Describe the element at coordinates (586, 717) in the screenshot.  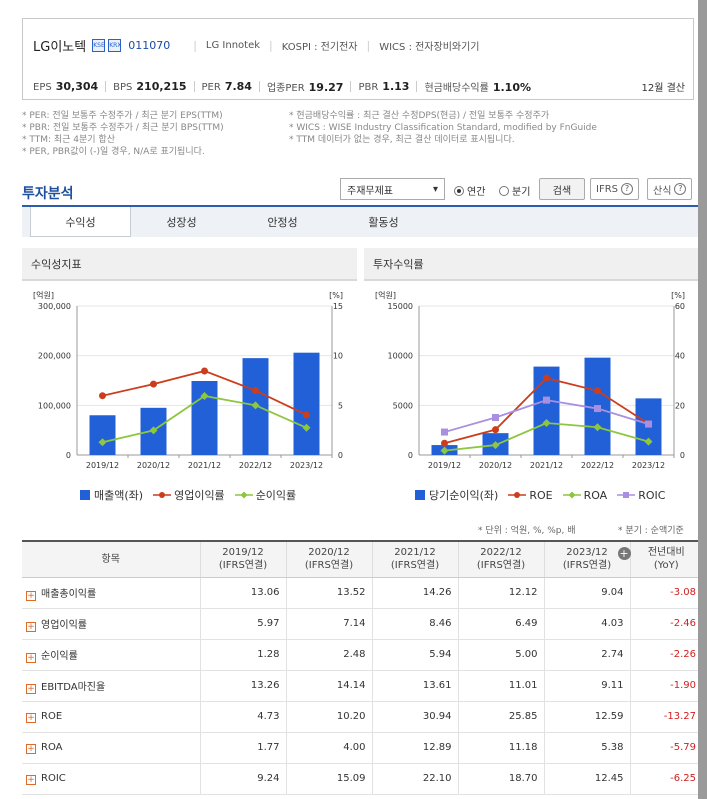
I see `table-cell: 12.59` at that location.